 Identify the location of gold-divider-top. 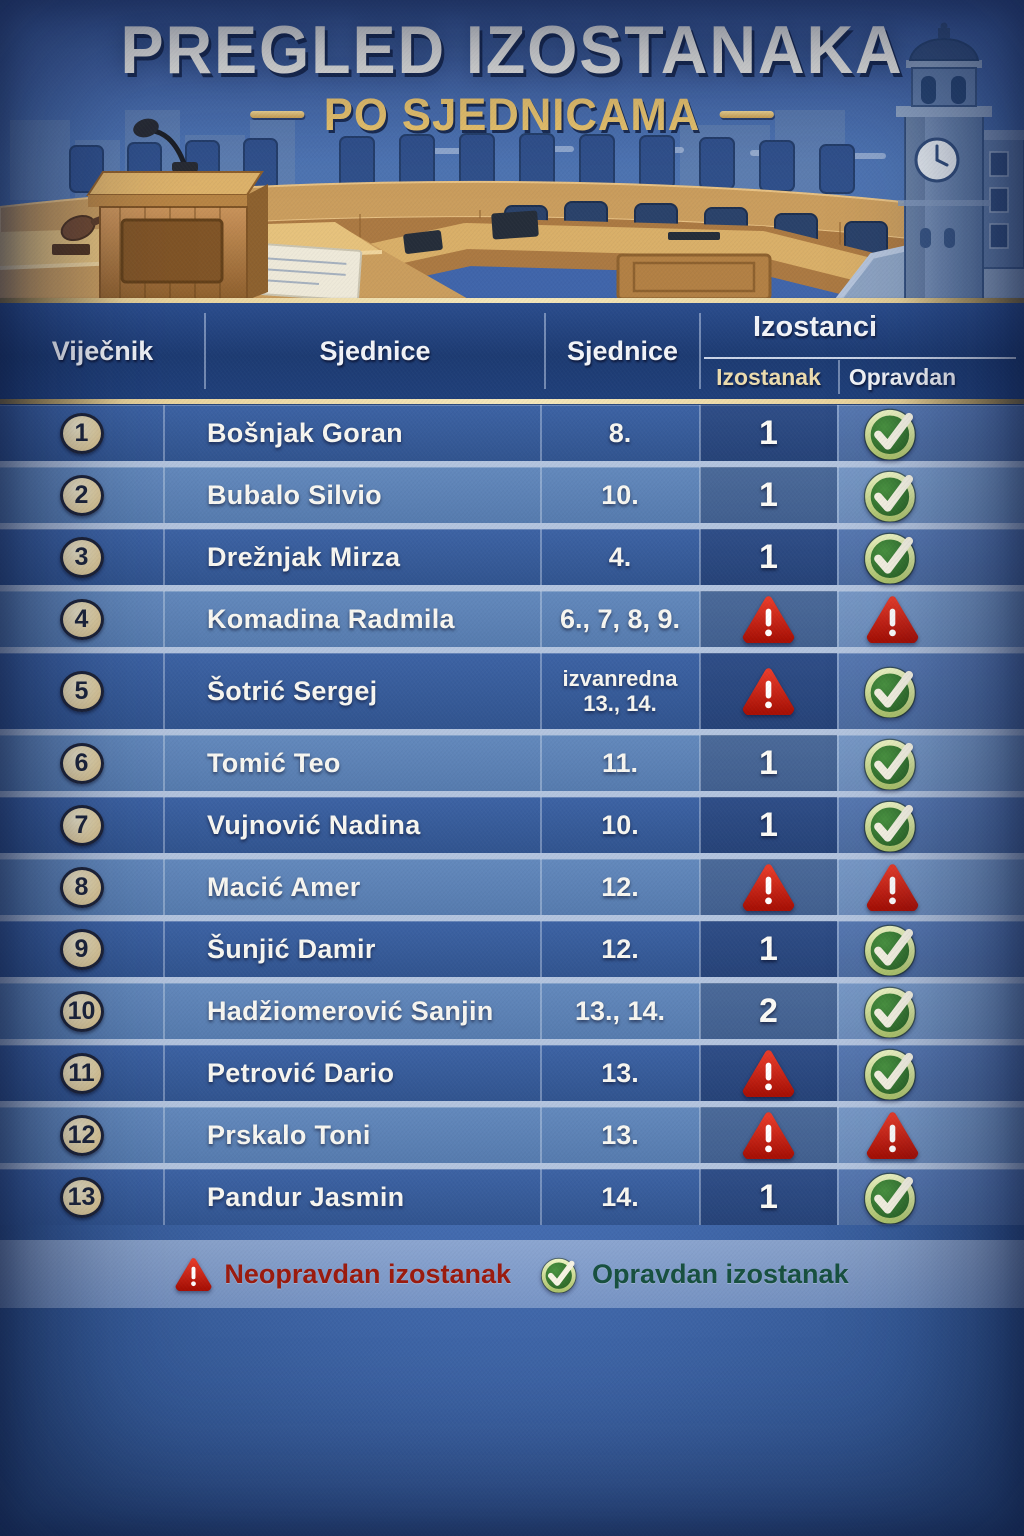
(512, 300).